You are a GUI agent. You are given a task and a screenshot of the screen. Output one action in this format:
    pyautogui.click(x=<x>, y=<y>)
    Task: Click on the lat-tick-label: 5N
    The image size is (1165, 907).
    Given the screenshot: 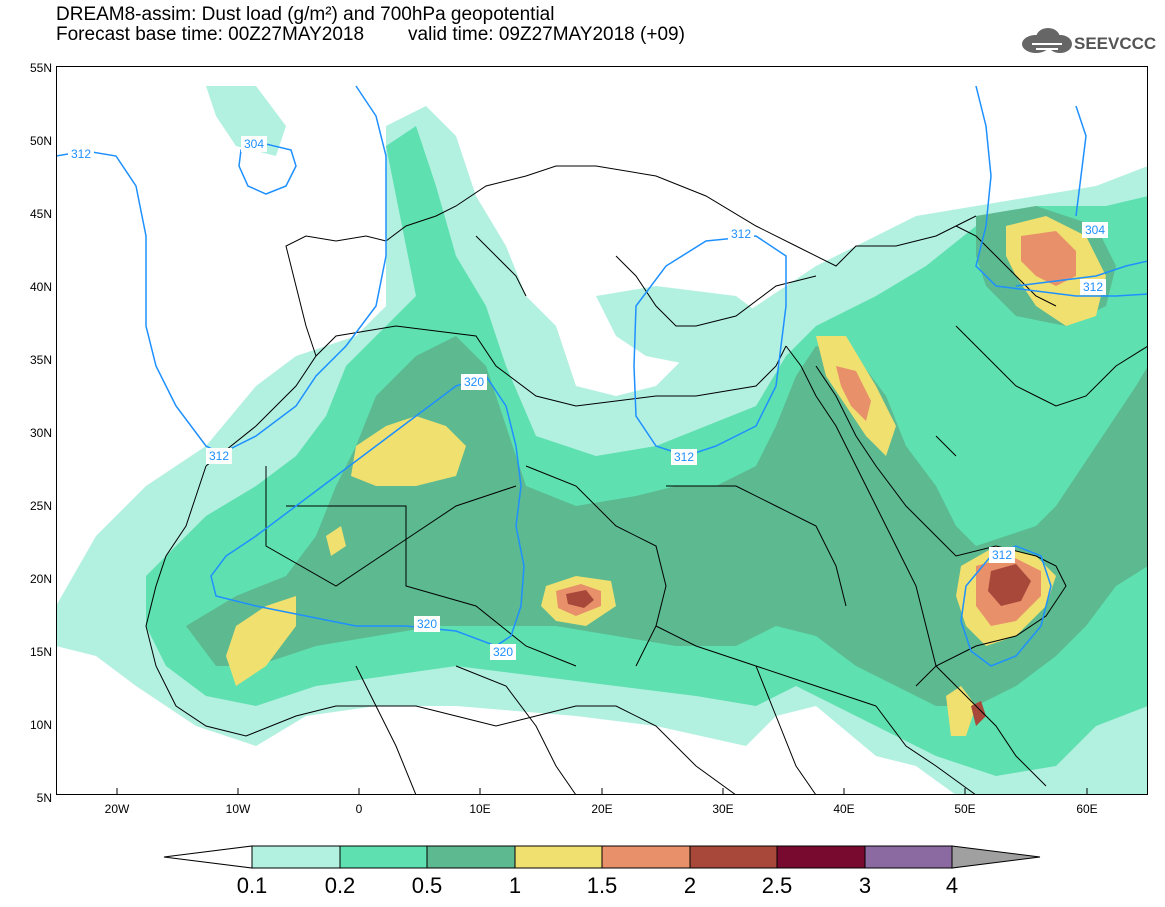 What is the action you would take?
    pyautogui.click(x=44, y=798)
    